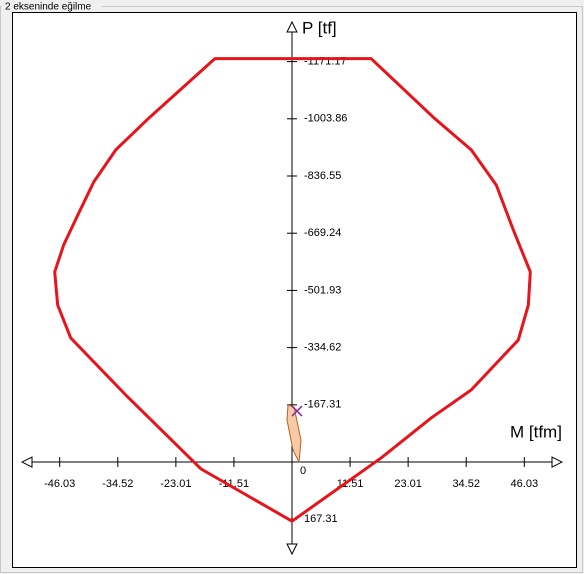  What do you see at coordinates (322, 405) in the screenshot?
I see `y-tick-label: -167.31` at bounding box center [322, 405].